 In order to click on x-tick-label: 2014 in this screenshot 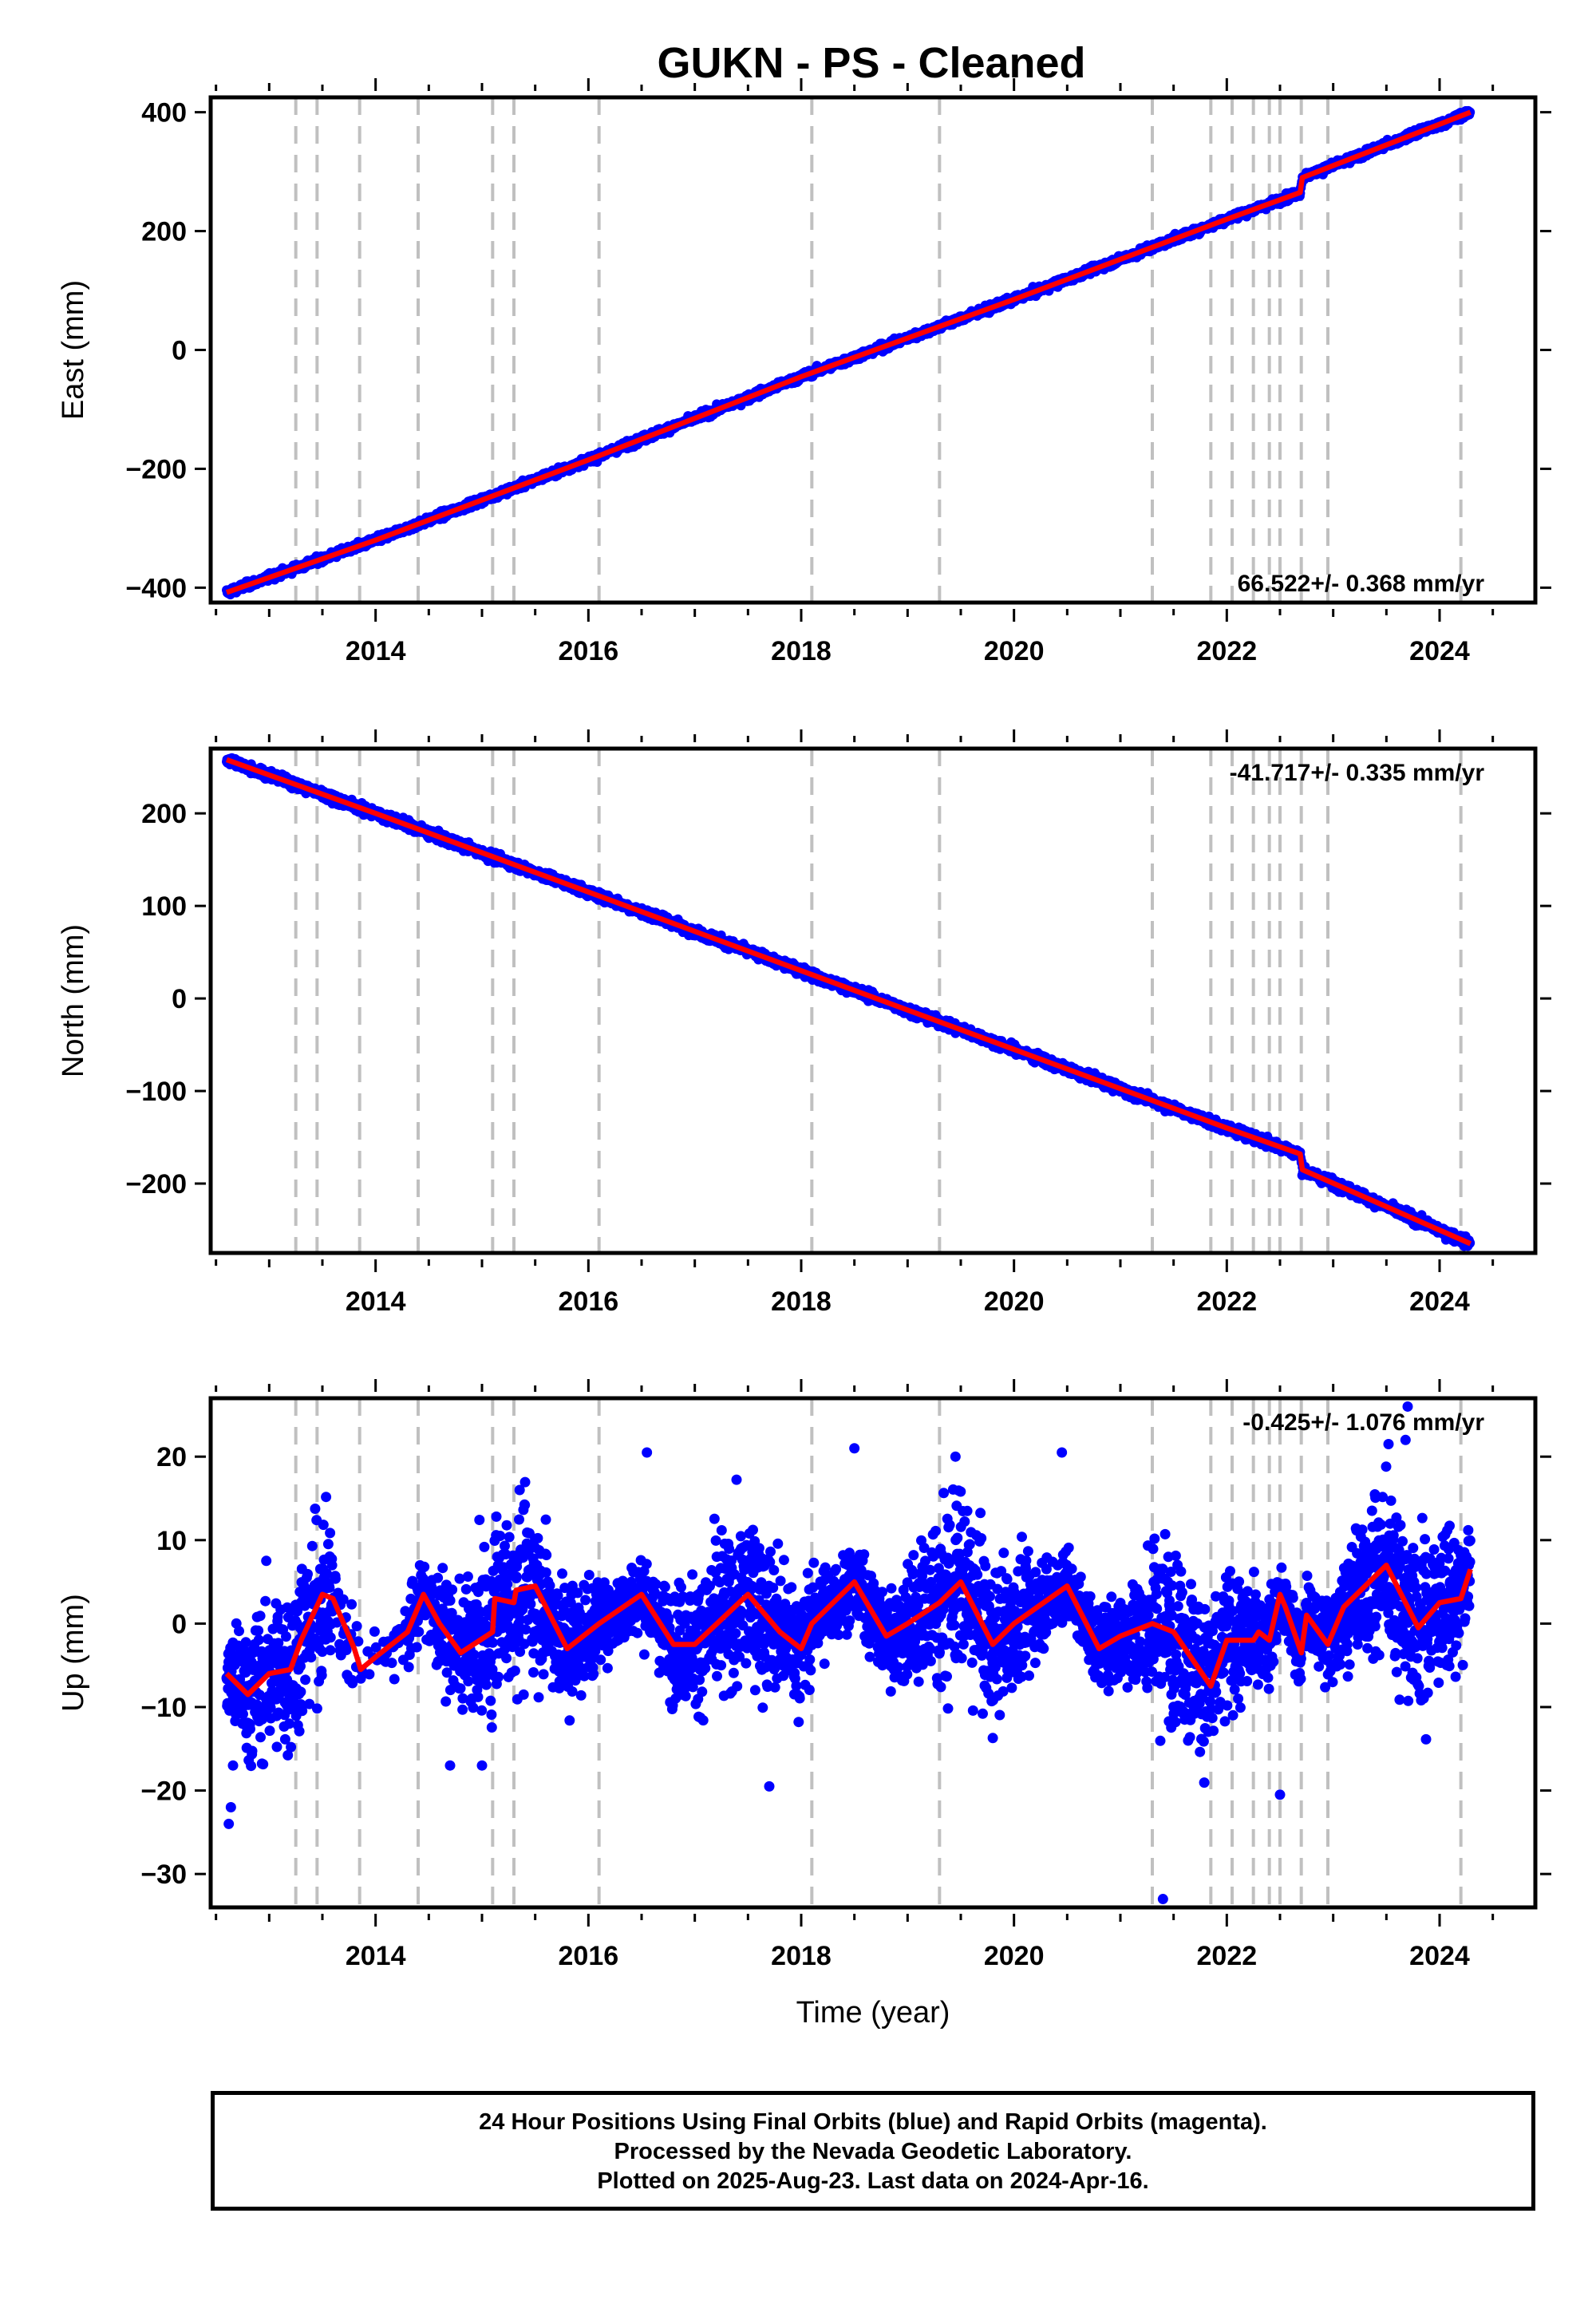, I will do `click(376, 651)`.